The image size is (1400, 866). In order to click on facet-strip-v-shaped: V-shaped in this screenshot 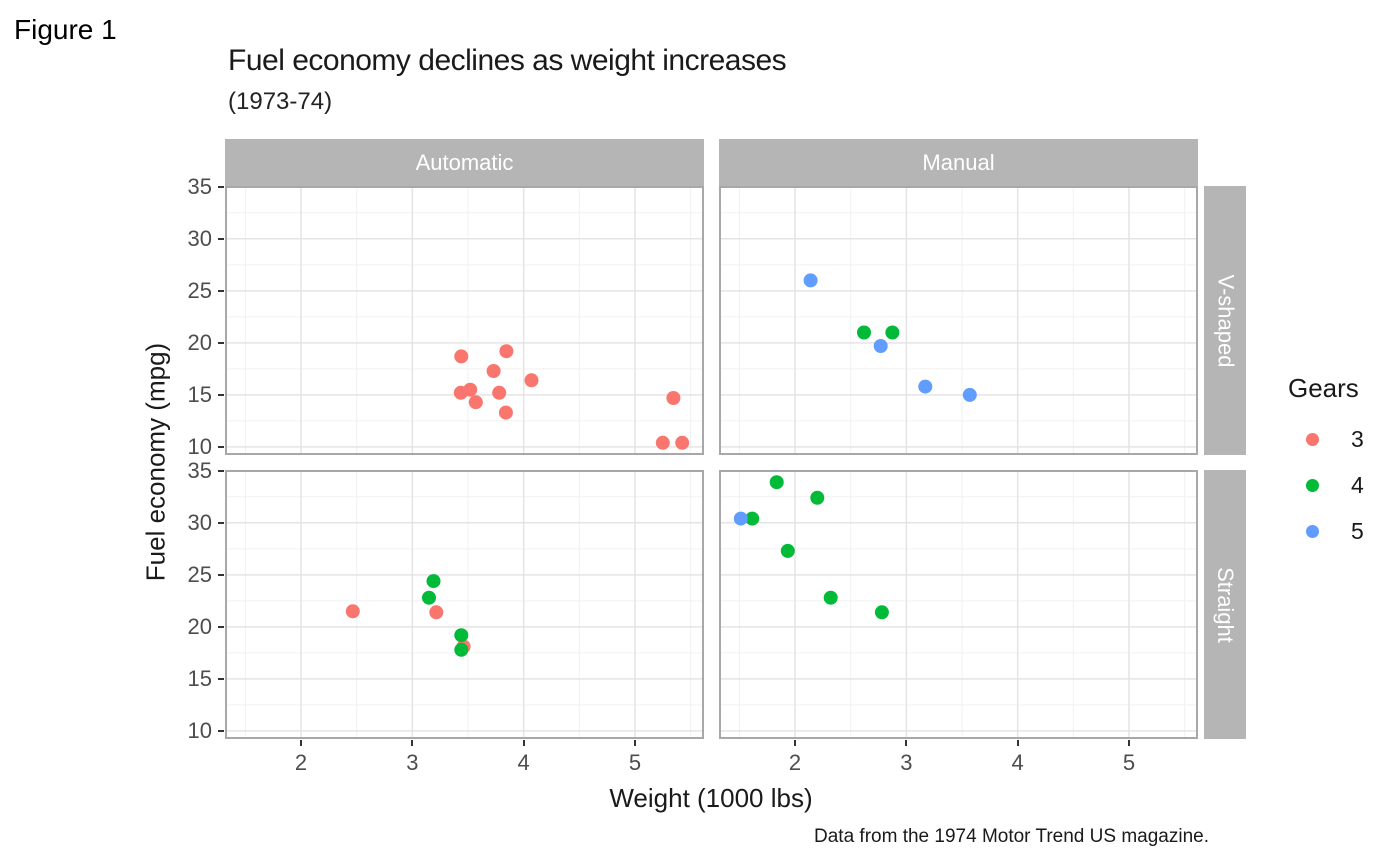, I will do `click(1225, 320)`.